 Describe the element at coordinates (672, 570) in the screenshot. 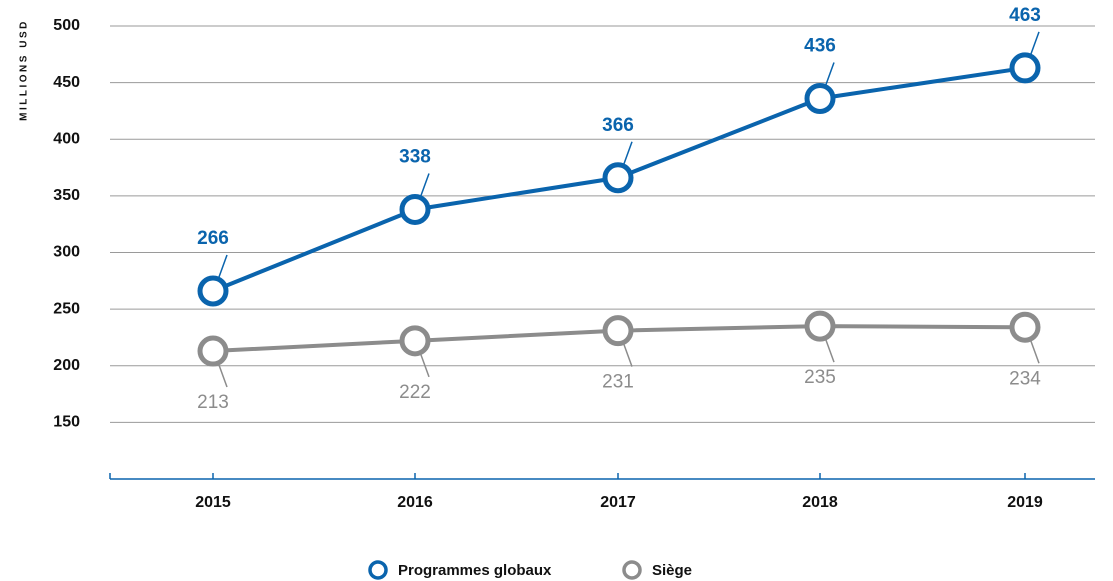

I see `legend-label: Siège` at that location.